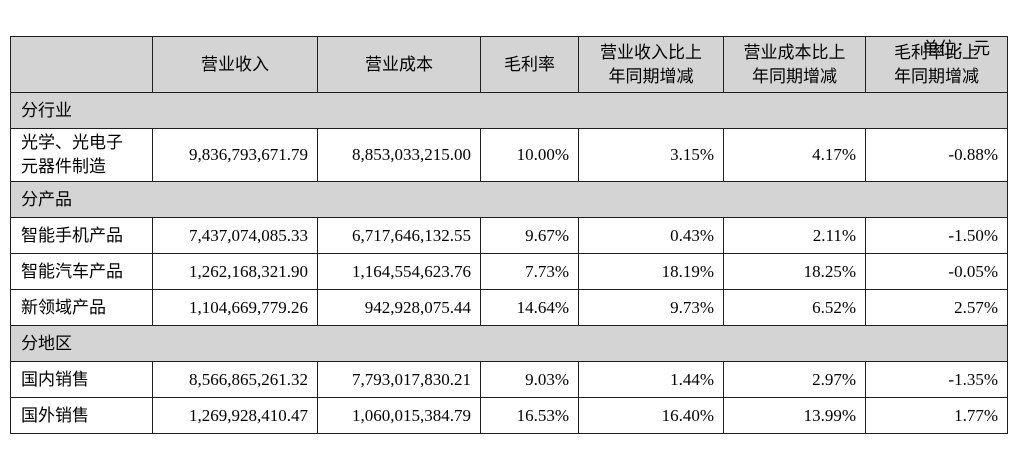 This screenshot has height=475, width=1015. What do you see at coordinates (235, 307) in the screenshot?
I see `cell-revenue: 1,104,669,779.26` at bounding box center [235, 307].